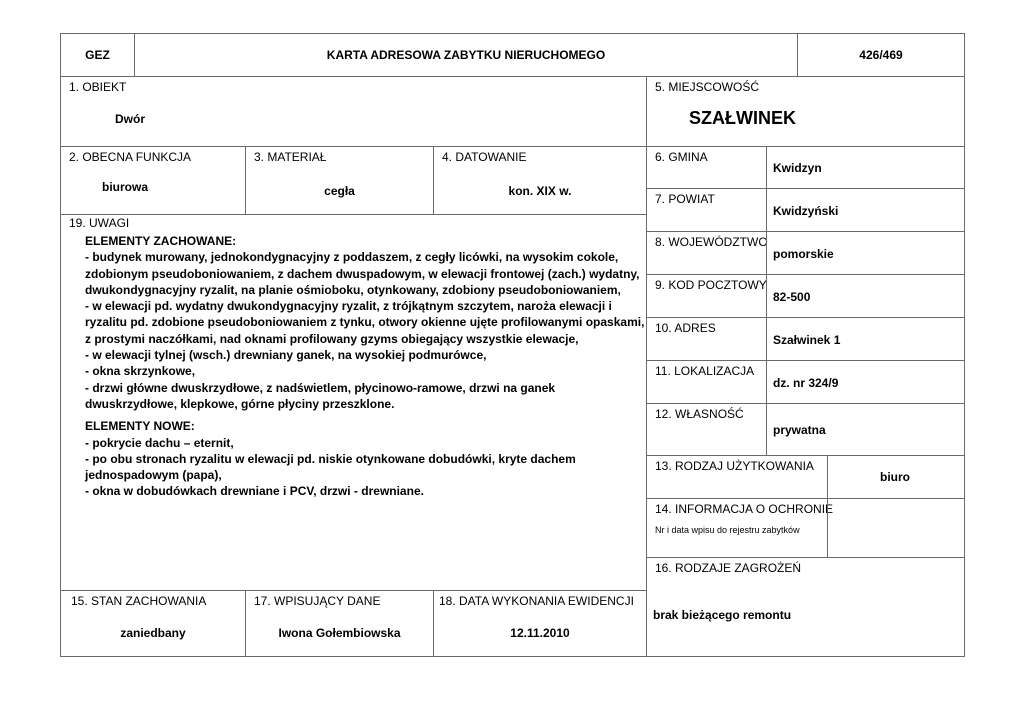 The image size is (1024, 724). I want to click on obiekt-label: 1. OBIEKT, so click(98, 87).